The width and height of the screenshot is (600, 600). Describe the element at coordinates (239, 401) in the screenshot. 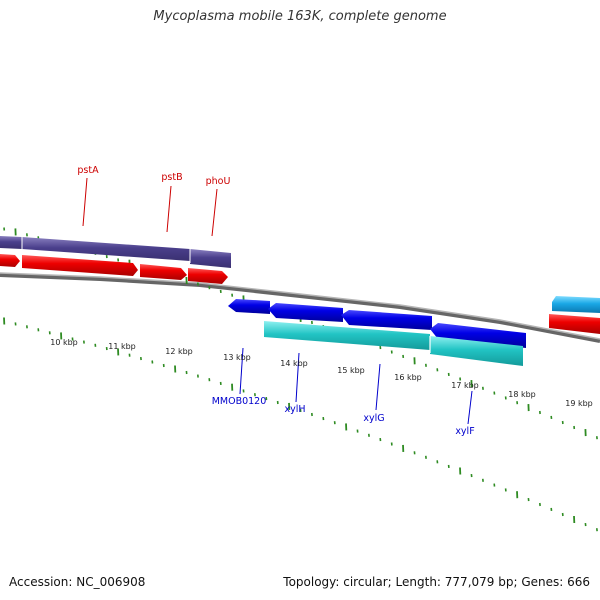

I see `gene-label-mmob0120: MMOB0120` at that location.